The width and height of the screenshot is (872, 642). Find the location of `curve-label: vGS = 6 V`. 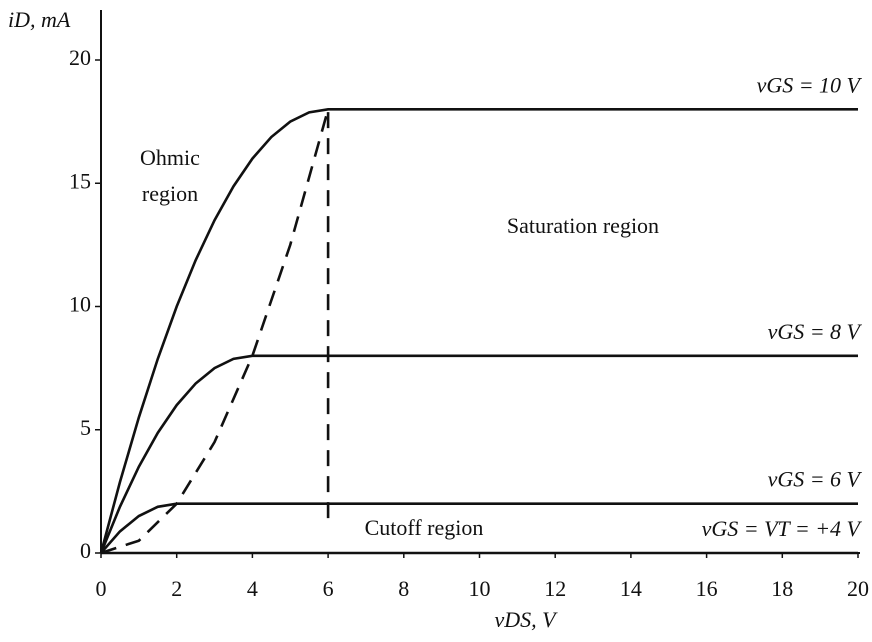

curve-label: vGS = 6 V is located at coordinates (815, 479).